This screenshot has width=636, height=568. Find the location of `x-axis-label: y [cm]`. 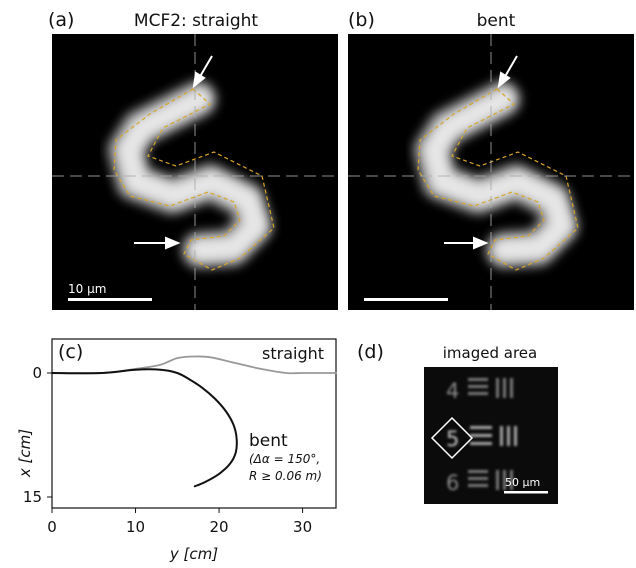

x-axis-label: y [cm] is located at coordinates (193, 554).